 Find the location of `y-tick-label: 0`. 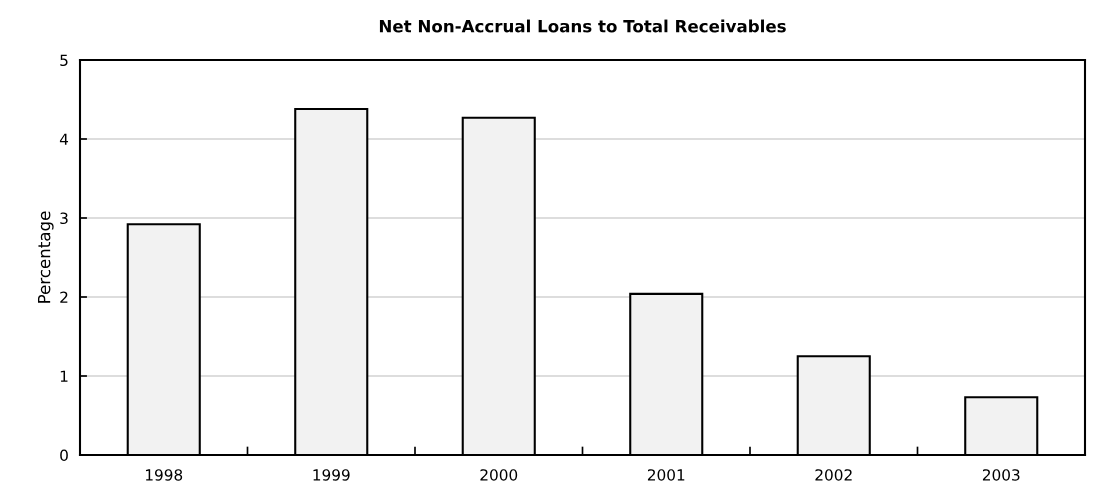

y-tick-label: 0 is located at coordinates (64, 455).